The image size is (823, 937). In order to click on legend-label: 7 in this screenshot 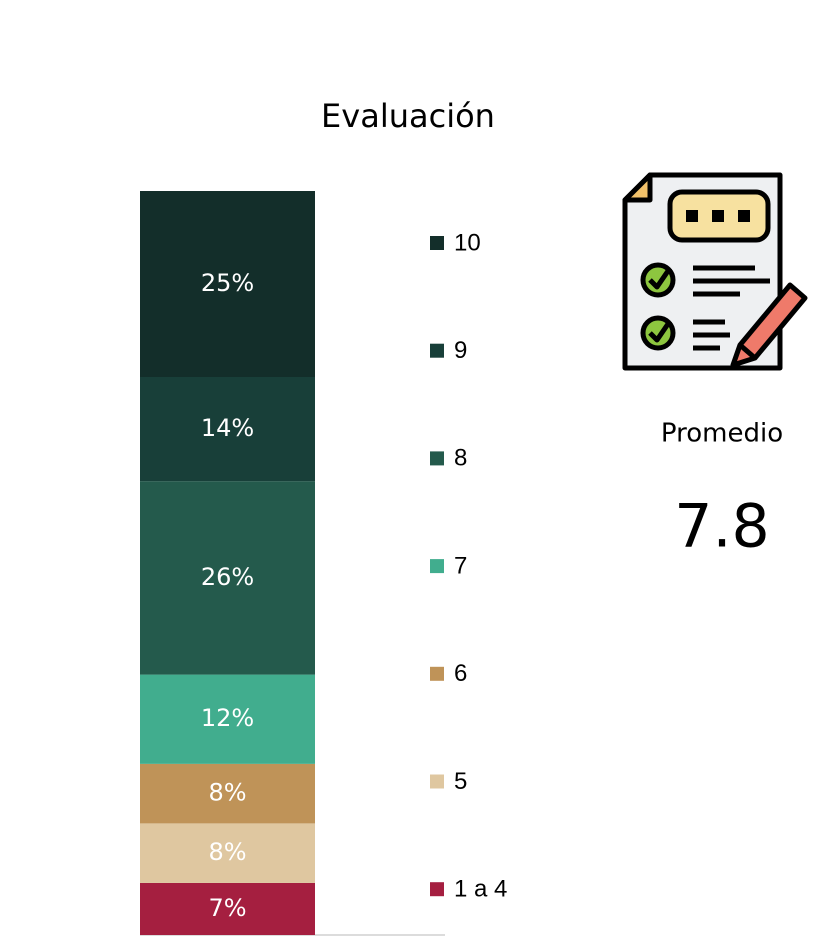, I will do `click(460, 565)`.